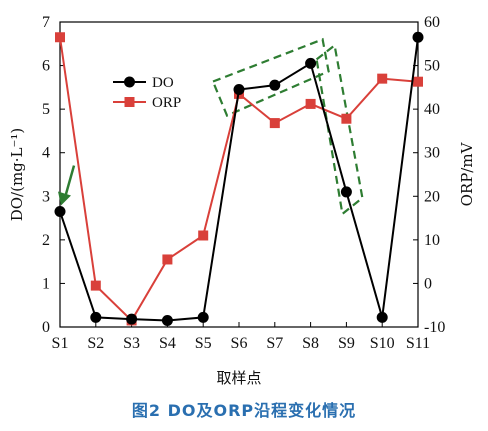 This screenshot has height=431, width=488. Describe the element at coordinates (239, 90) in the screenshot. I see `point-do-s6` at that location.